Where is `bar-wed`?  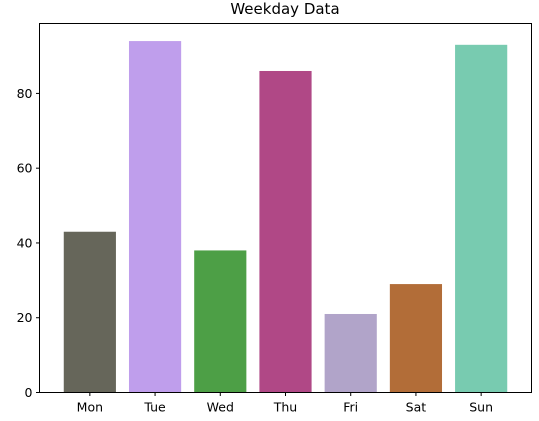
bar-wed is located at coordinates (220, 321).